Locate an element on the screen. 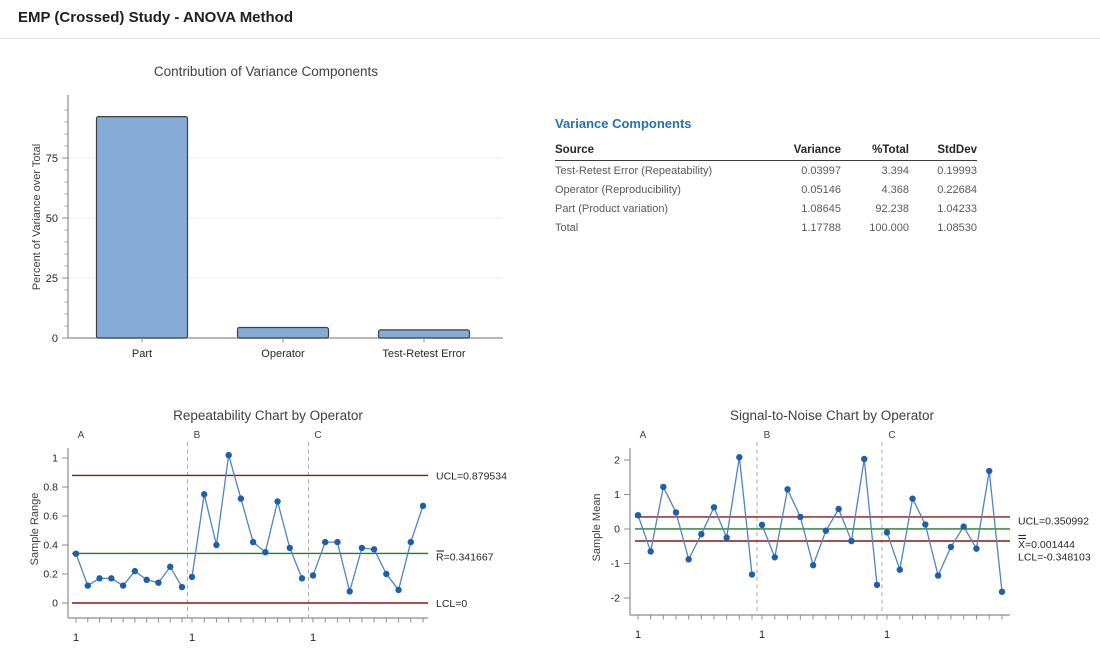 Image resolution: width=1100 pixels, height=652 pixels. control-chart-y-axis-label: Sample Mean is located at coordinates (597, 528).